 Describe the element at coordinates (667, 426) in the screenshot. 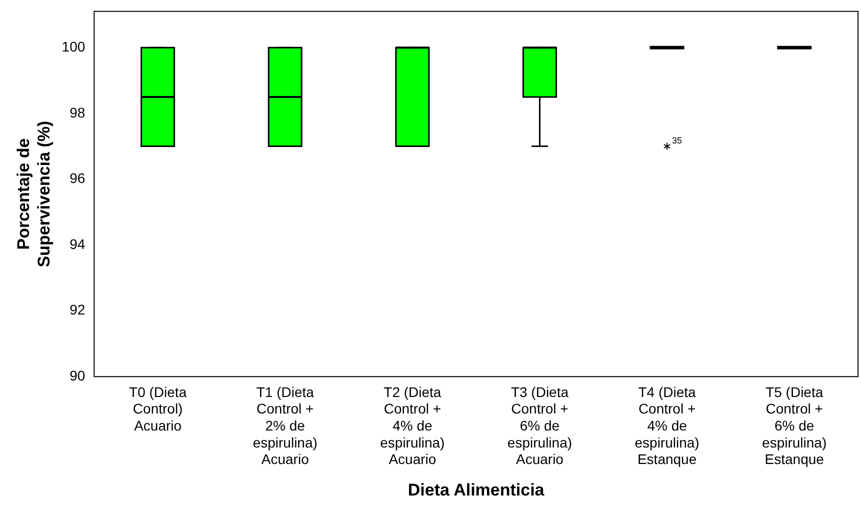

I see `x-tick-label: T4 (Dieta Control + 4% de espirulina) Estanque` at that location.